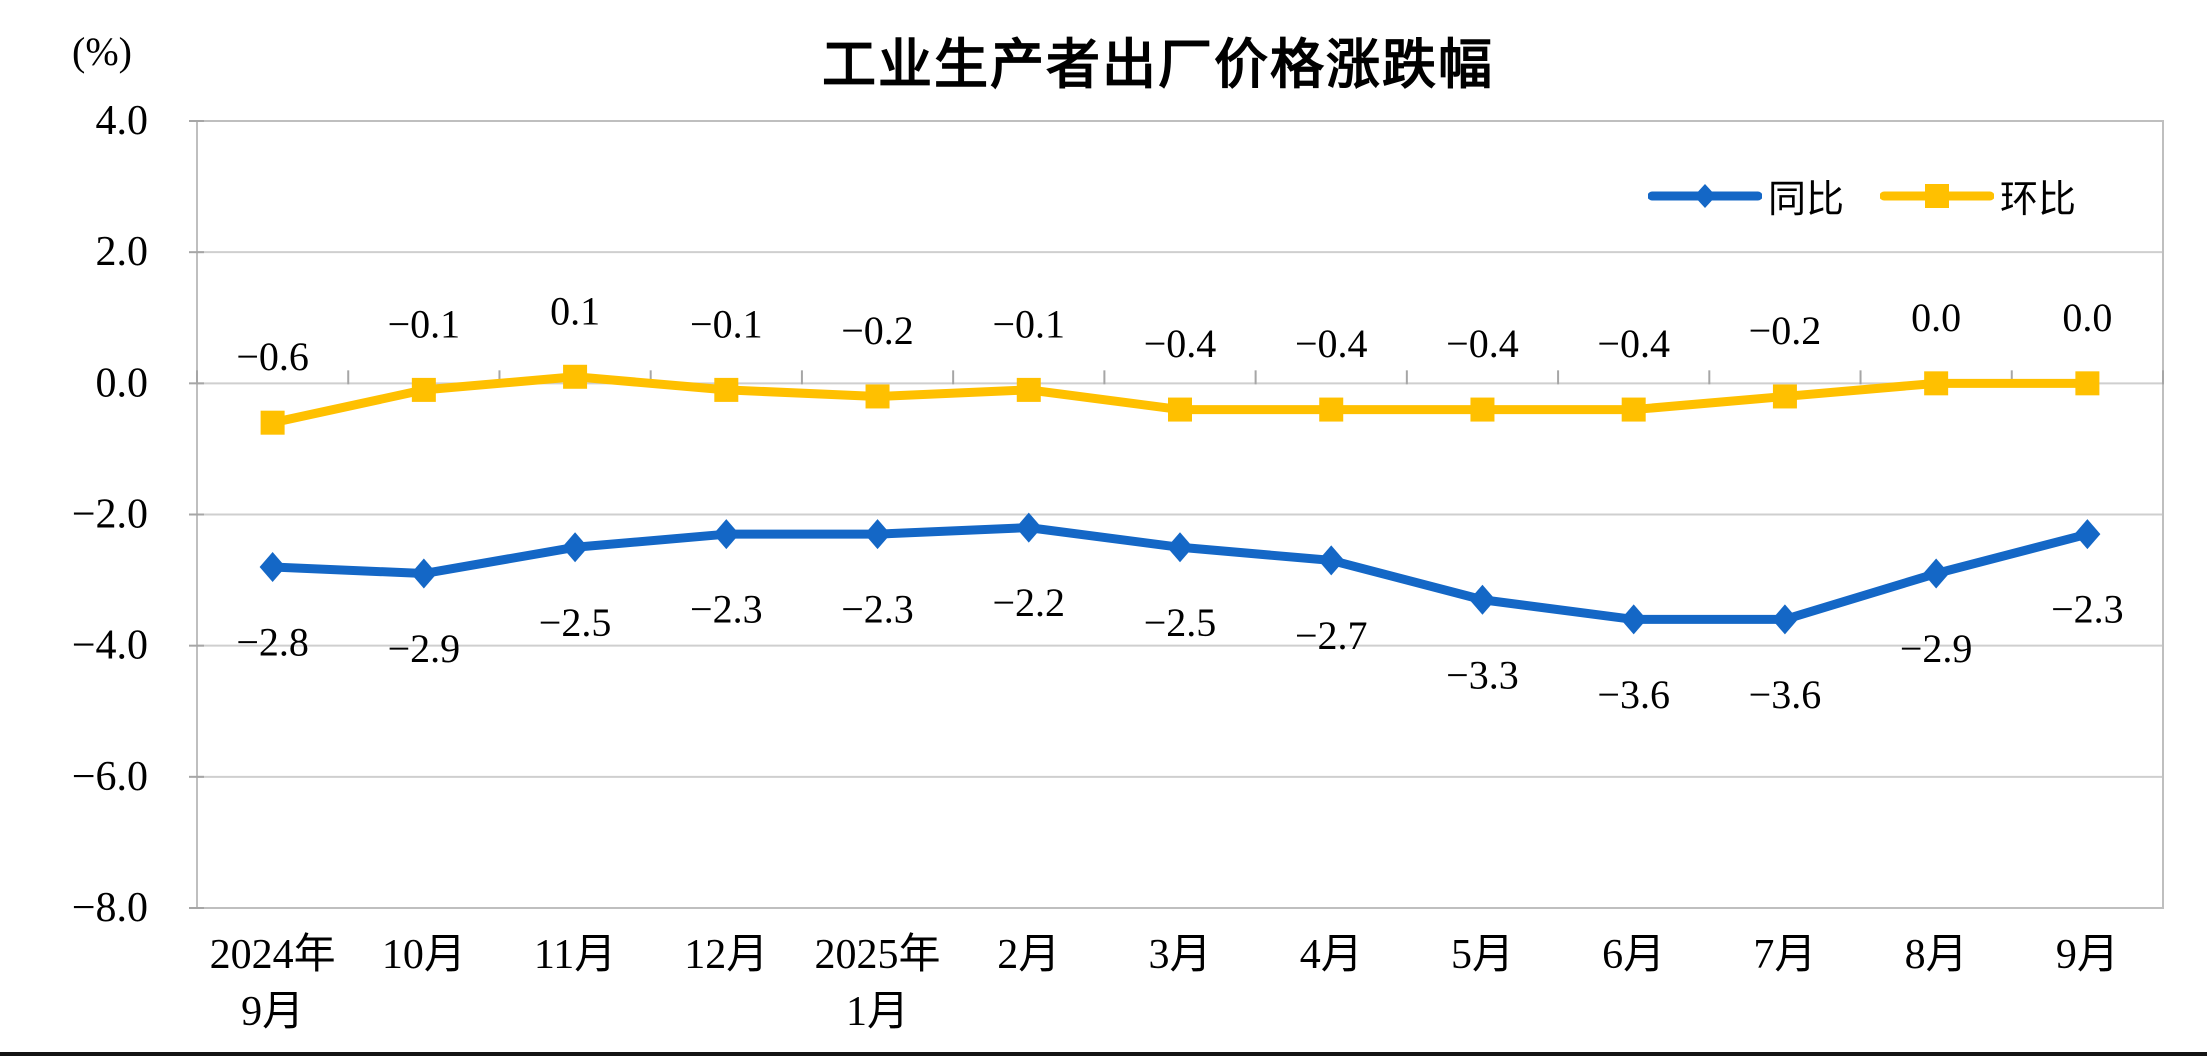 This screenshot has width=2207, height=1058. I want to click on yoy-series-markers, so click(1180, 573).